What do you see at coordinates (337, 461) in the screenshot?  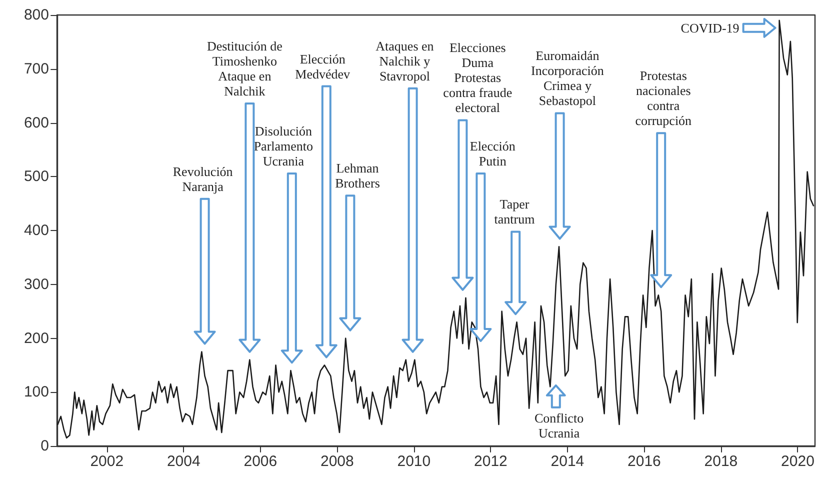 I see `x-tick-label: 2008` at bounding box center [337, 461].